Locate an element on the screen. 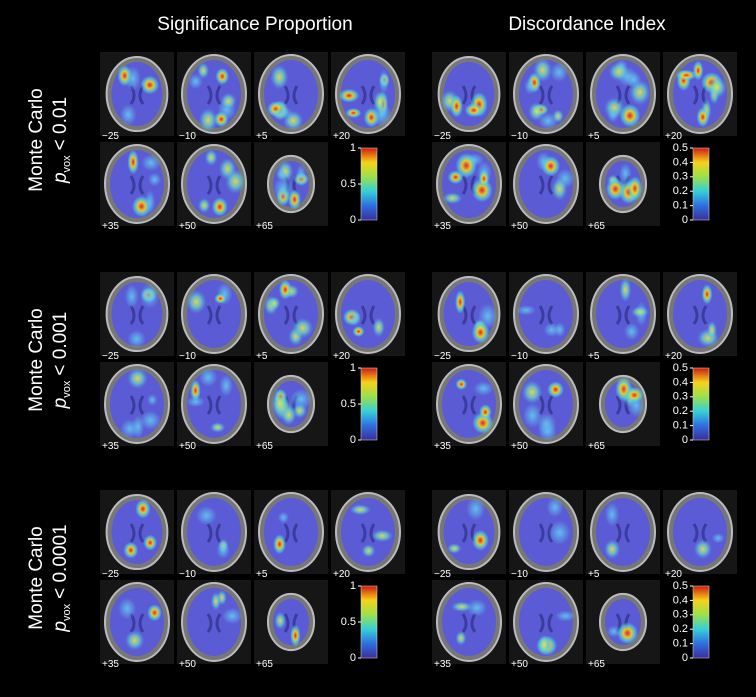 The image size is (756, 697). slice-label: +65 is located at coordinates (264, 664).